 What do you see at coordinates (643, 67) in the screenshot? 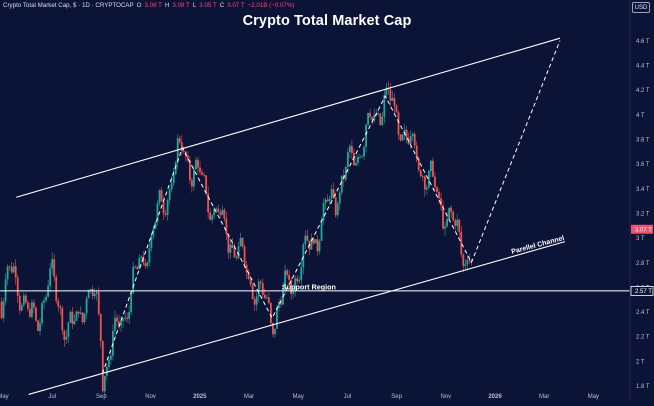
I see `y-tick-label: 4.4 T` at bounding box center [643, 67].